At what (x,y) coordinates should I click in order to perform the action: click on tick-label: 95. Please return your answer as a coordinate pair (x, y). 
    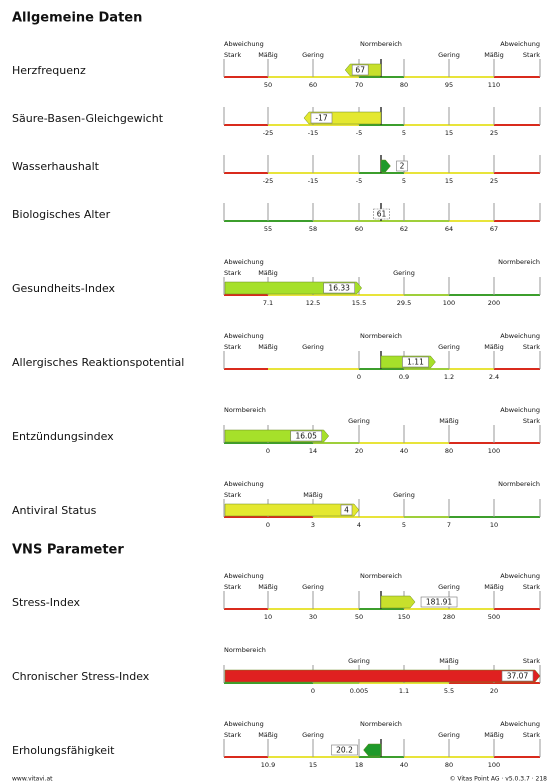
    Looking at the image, I should click on (449, 85).